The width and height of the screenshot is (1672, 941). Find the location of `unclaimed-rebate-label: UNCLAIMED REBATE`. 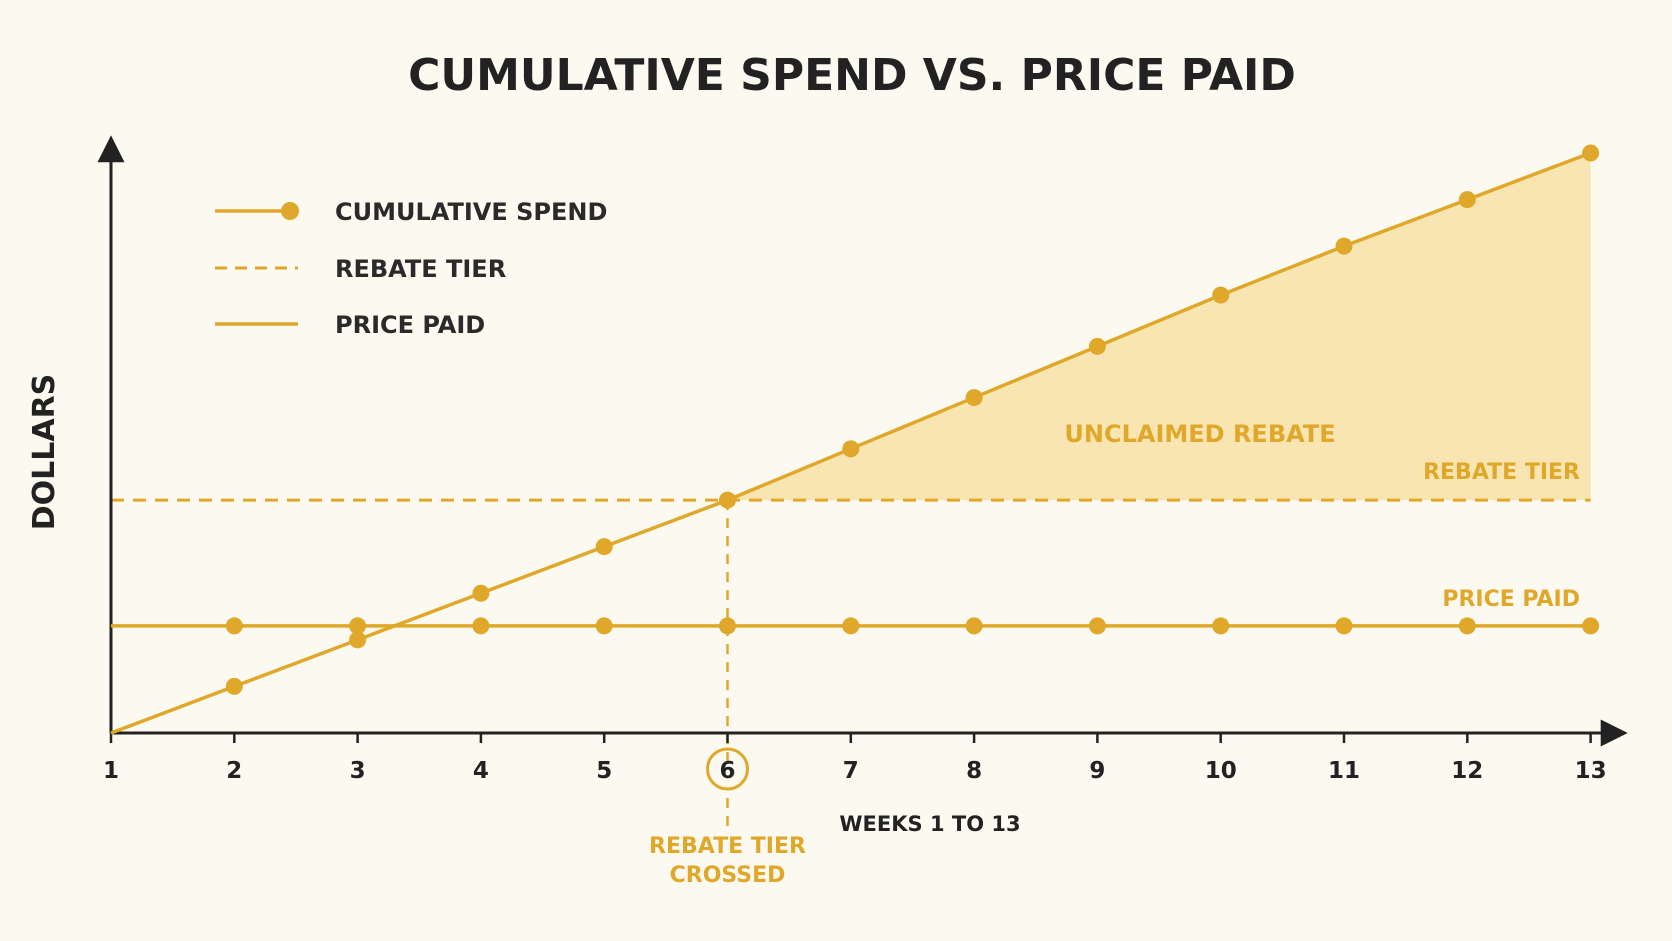

unclaimed-rebate-label: UNCLAIMED REBATE is located at coordinates (1199, 434).